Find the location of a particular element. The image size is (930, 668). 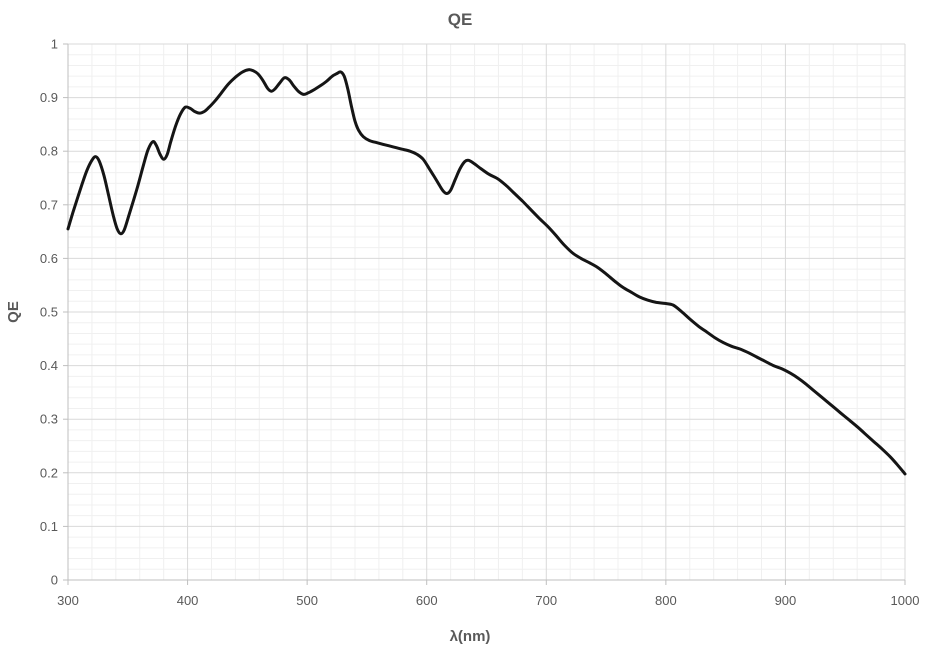

y-tick-label: 0.5 is located at coordinates (49, 312).